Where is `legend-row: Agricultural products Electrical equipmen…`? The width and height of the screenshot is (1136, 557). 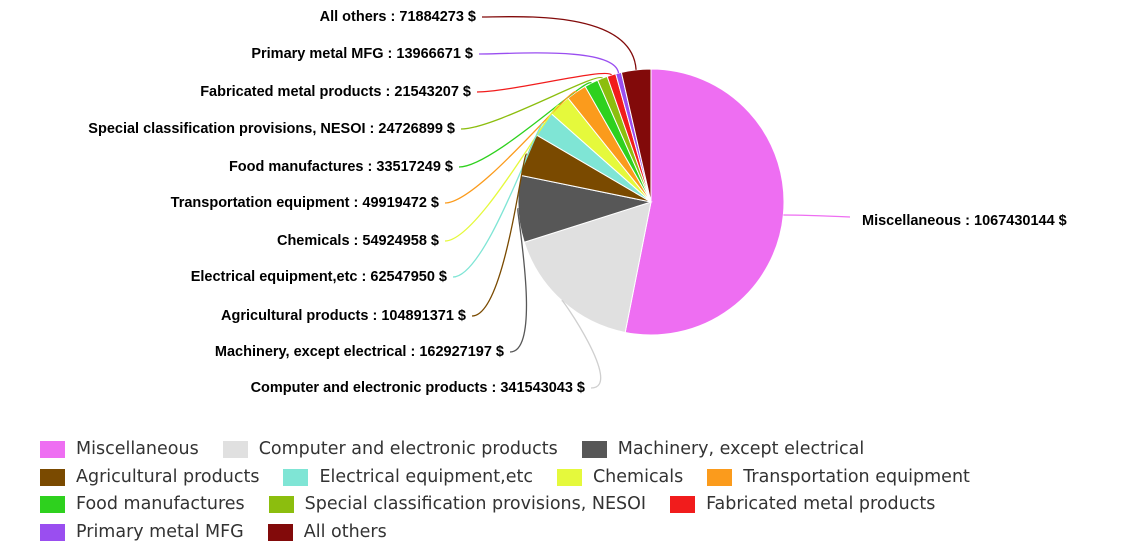 legend-row: Agricultural products Electrical equipmen… is located at coordinates (585, 478).